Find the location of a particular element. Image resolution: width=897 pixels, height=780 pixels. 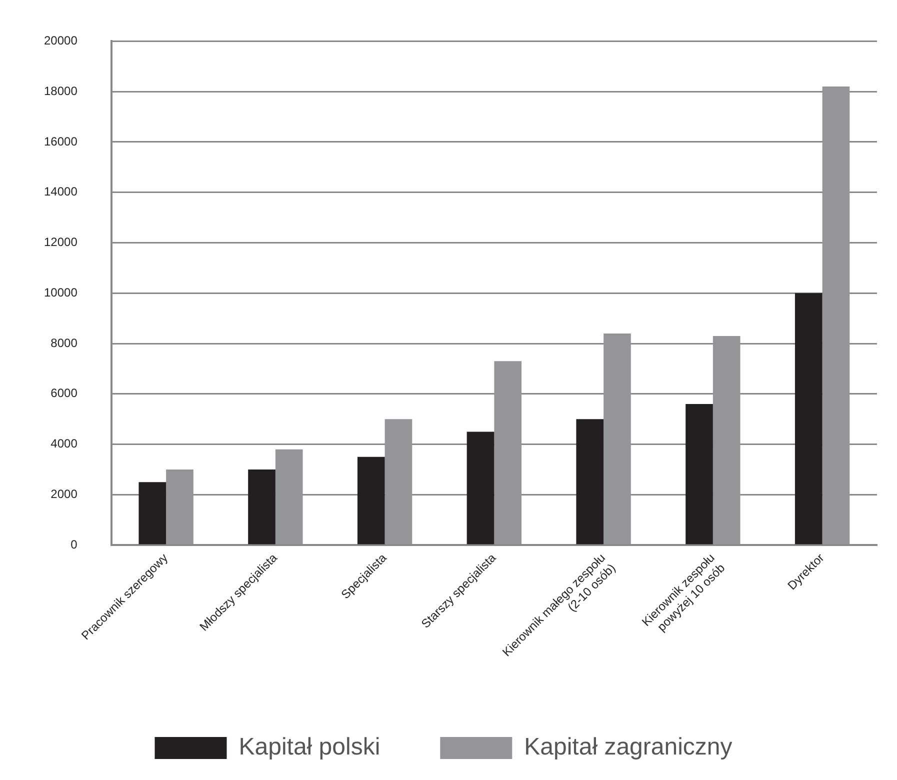

y-tick-label: 4000 is located at coordinates (64, 443).